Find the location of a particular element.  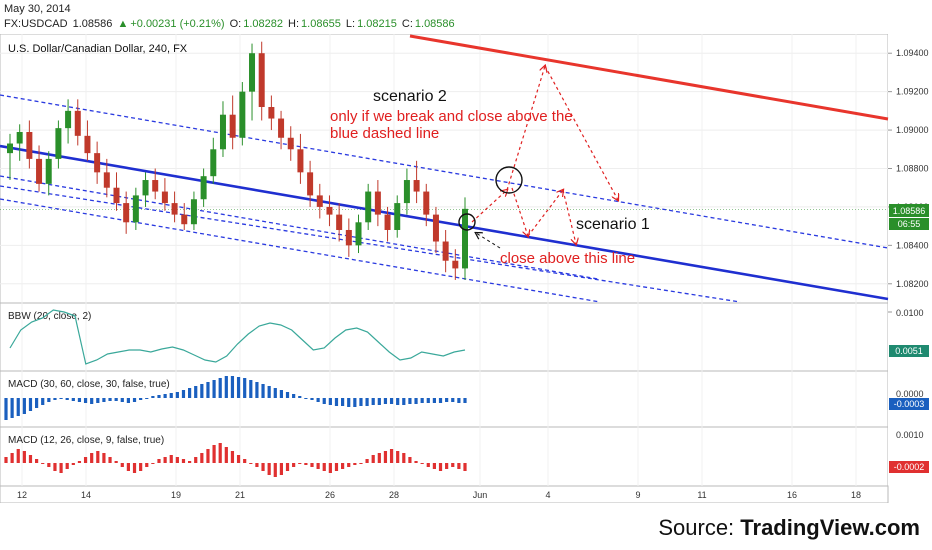

symbol-label: FX:USDCAD is located at coordinates (36, 24).